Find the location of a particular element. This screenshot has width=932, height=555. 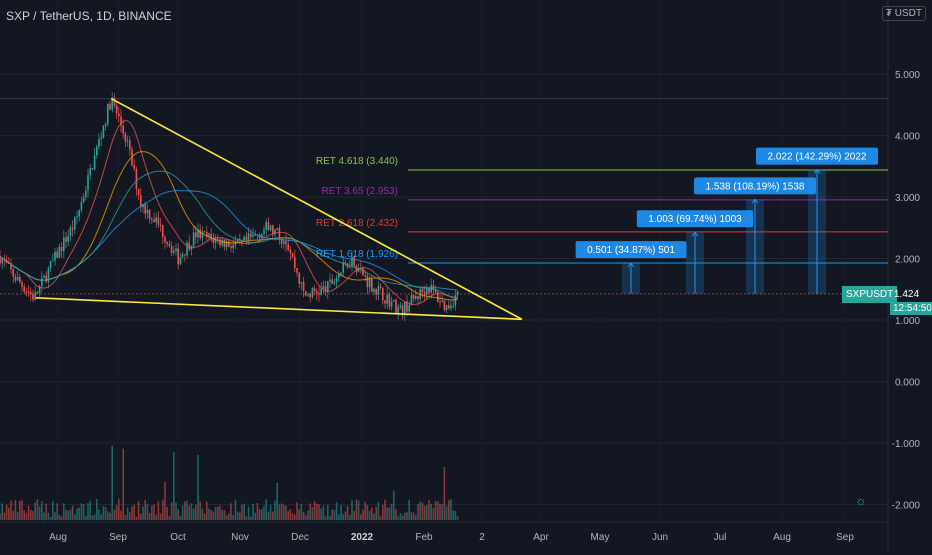

y-tick-label: 3.000 is located at coordinates (907, 198).